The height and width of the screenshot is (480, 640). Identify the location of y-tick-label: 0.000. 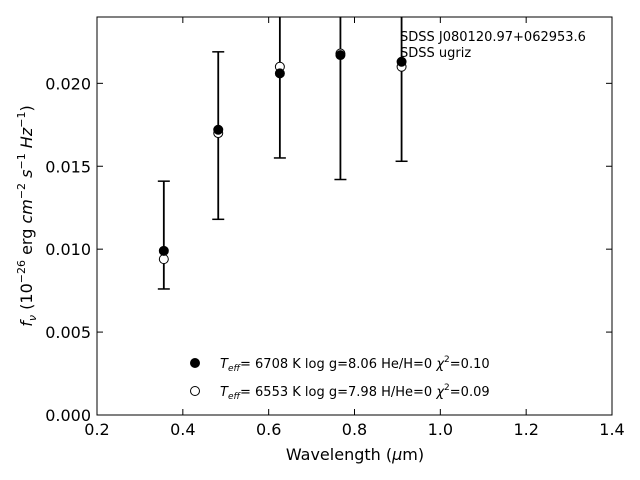
(68, 415).